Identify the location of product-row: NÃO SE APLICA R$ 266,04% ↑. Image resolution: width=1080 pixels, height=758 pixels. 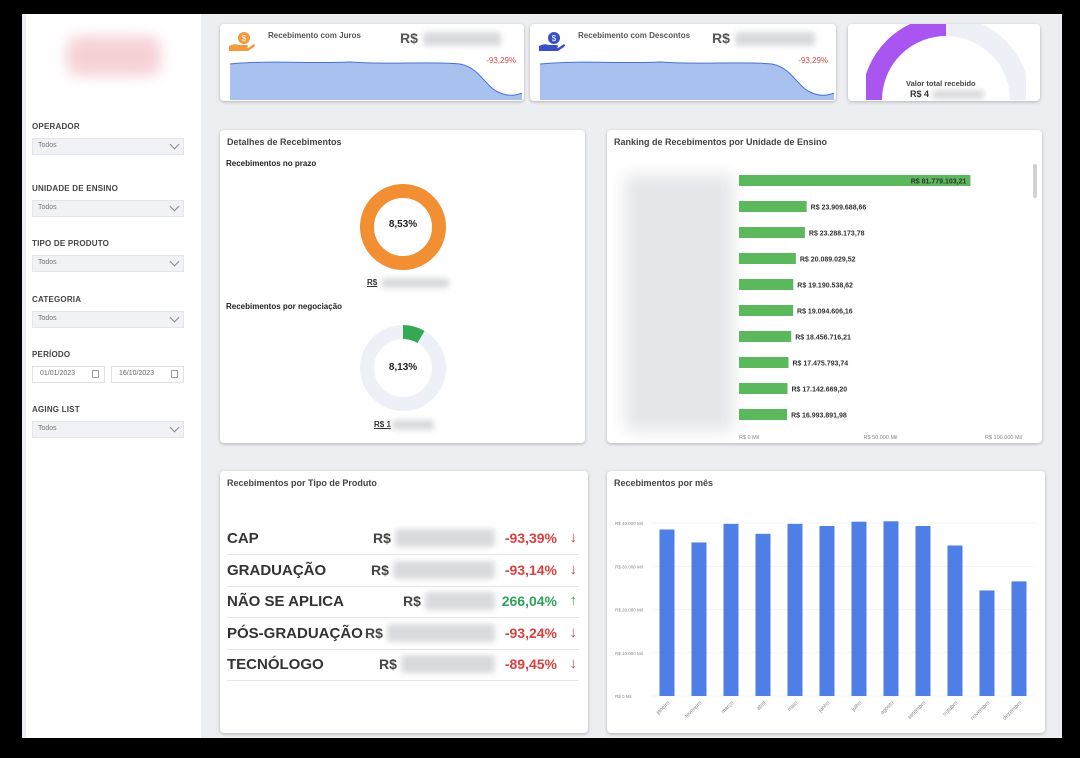
(403, 602).